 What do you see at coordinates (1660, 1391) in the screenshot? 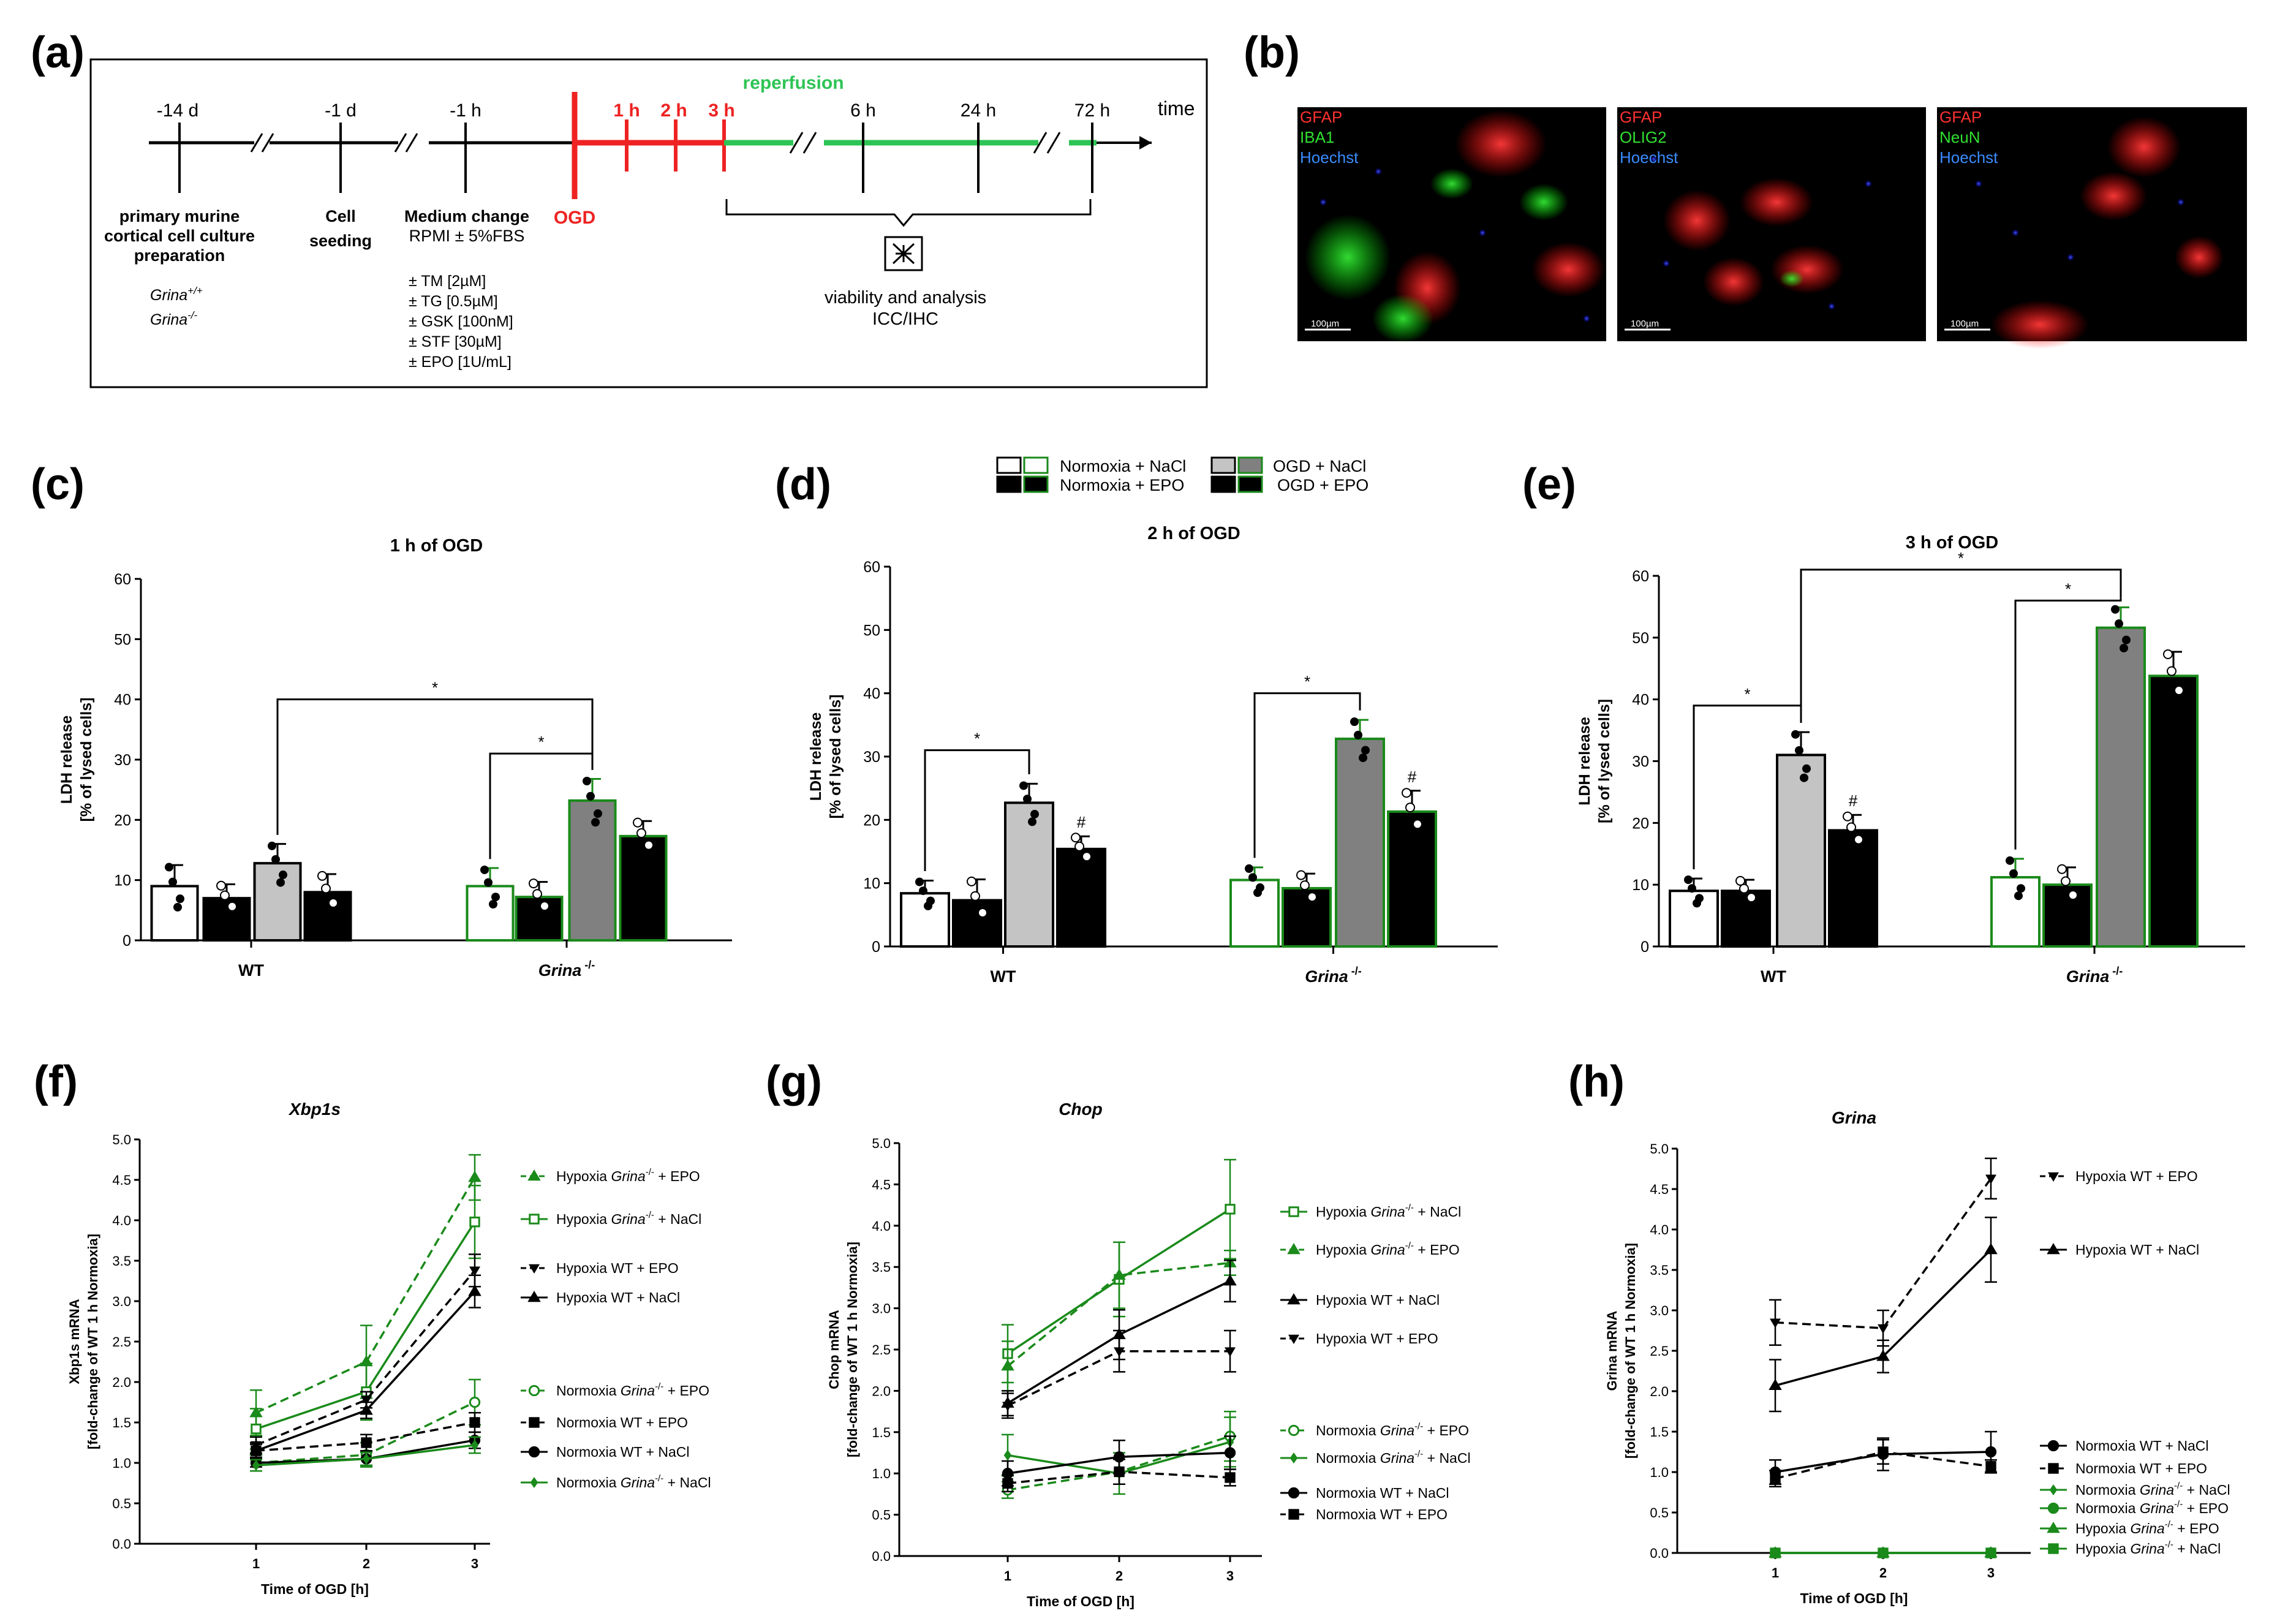
I see `y-tick-label: 2.0` at bounding box center [1660, 1391].